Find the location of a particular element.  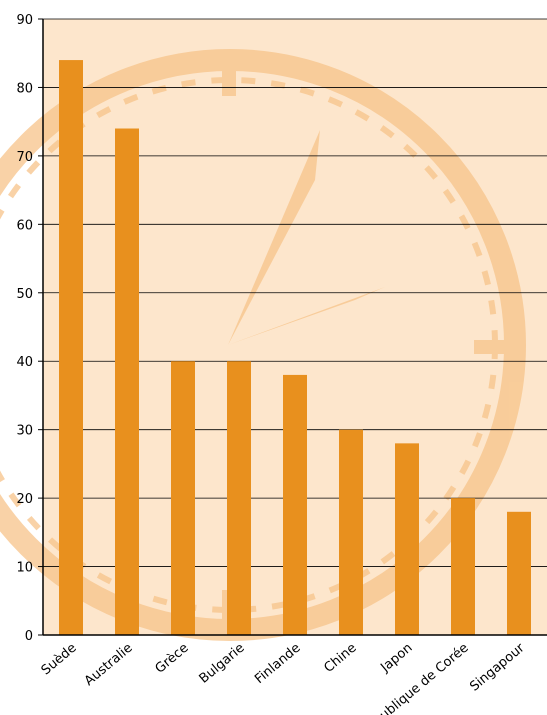

x-tick-label: Bulgarie is located at coordinates (222, 664).